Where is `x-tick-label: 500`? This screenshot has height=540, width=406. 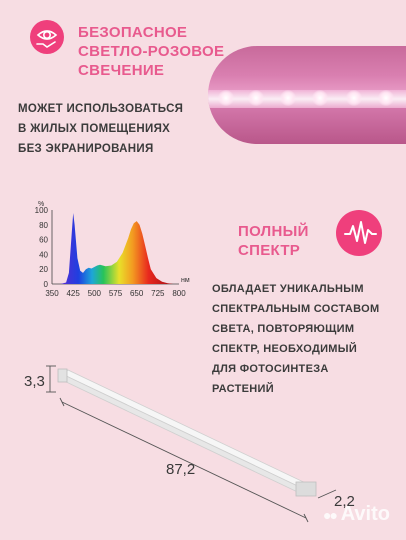
x-tick-label: 500 is located at coordinates (95, 293).